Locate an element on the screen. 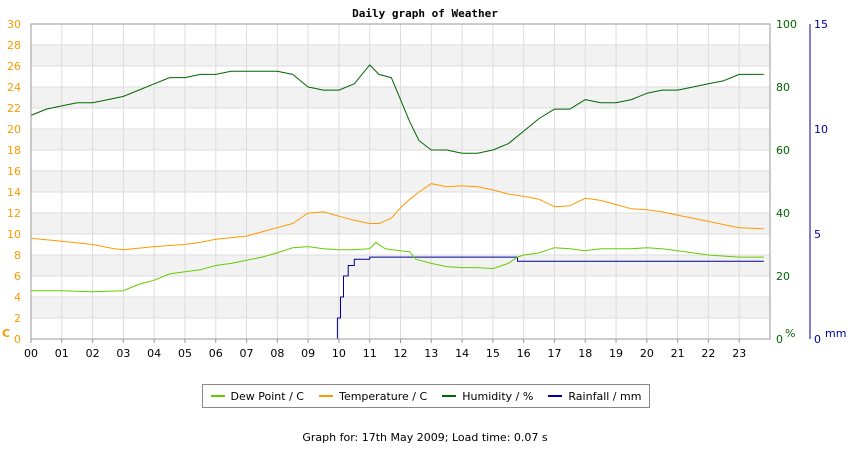 The image size is (850, 450). y-left-tick-label: 30 is located at coordinates (14, 24).